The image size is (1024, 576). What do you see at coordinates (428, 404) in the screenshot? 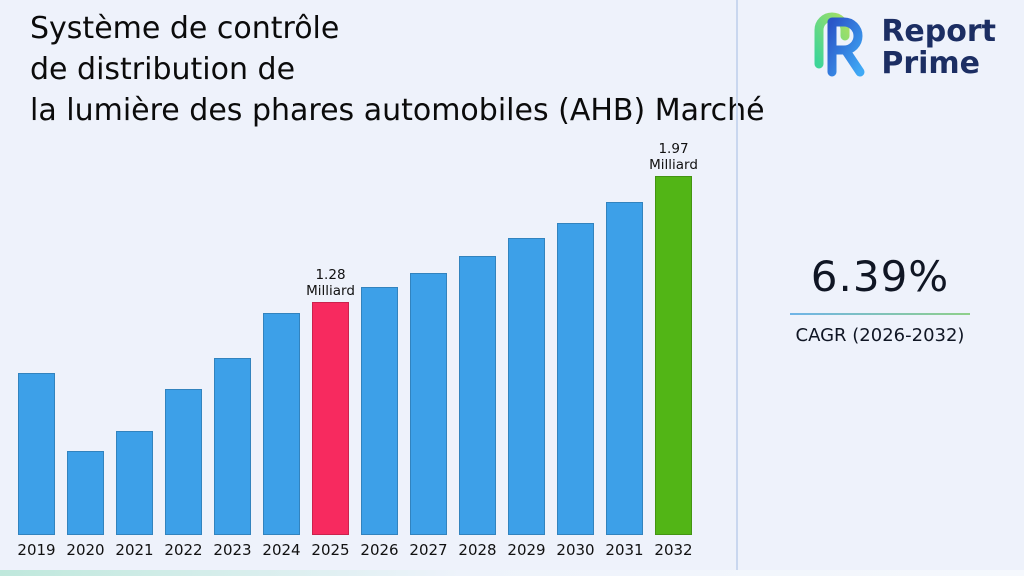
I see `bar-2027` at bounding box center [428, 404].